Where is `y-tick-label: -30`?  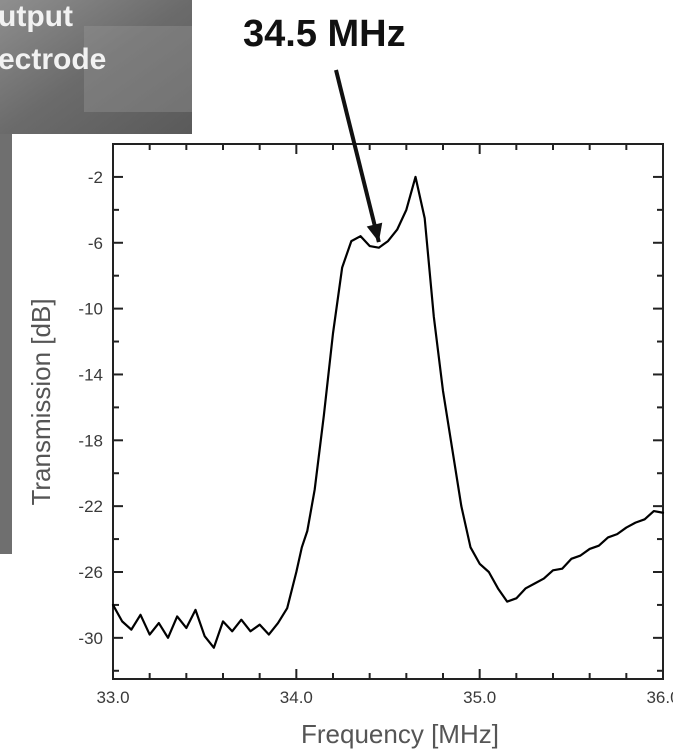 y-tick-label: -30 is located at coordinates (90, 638).